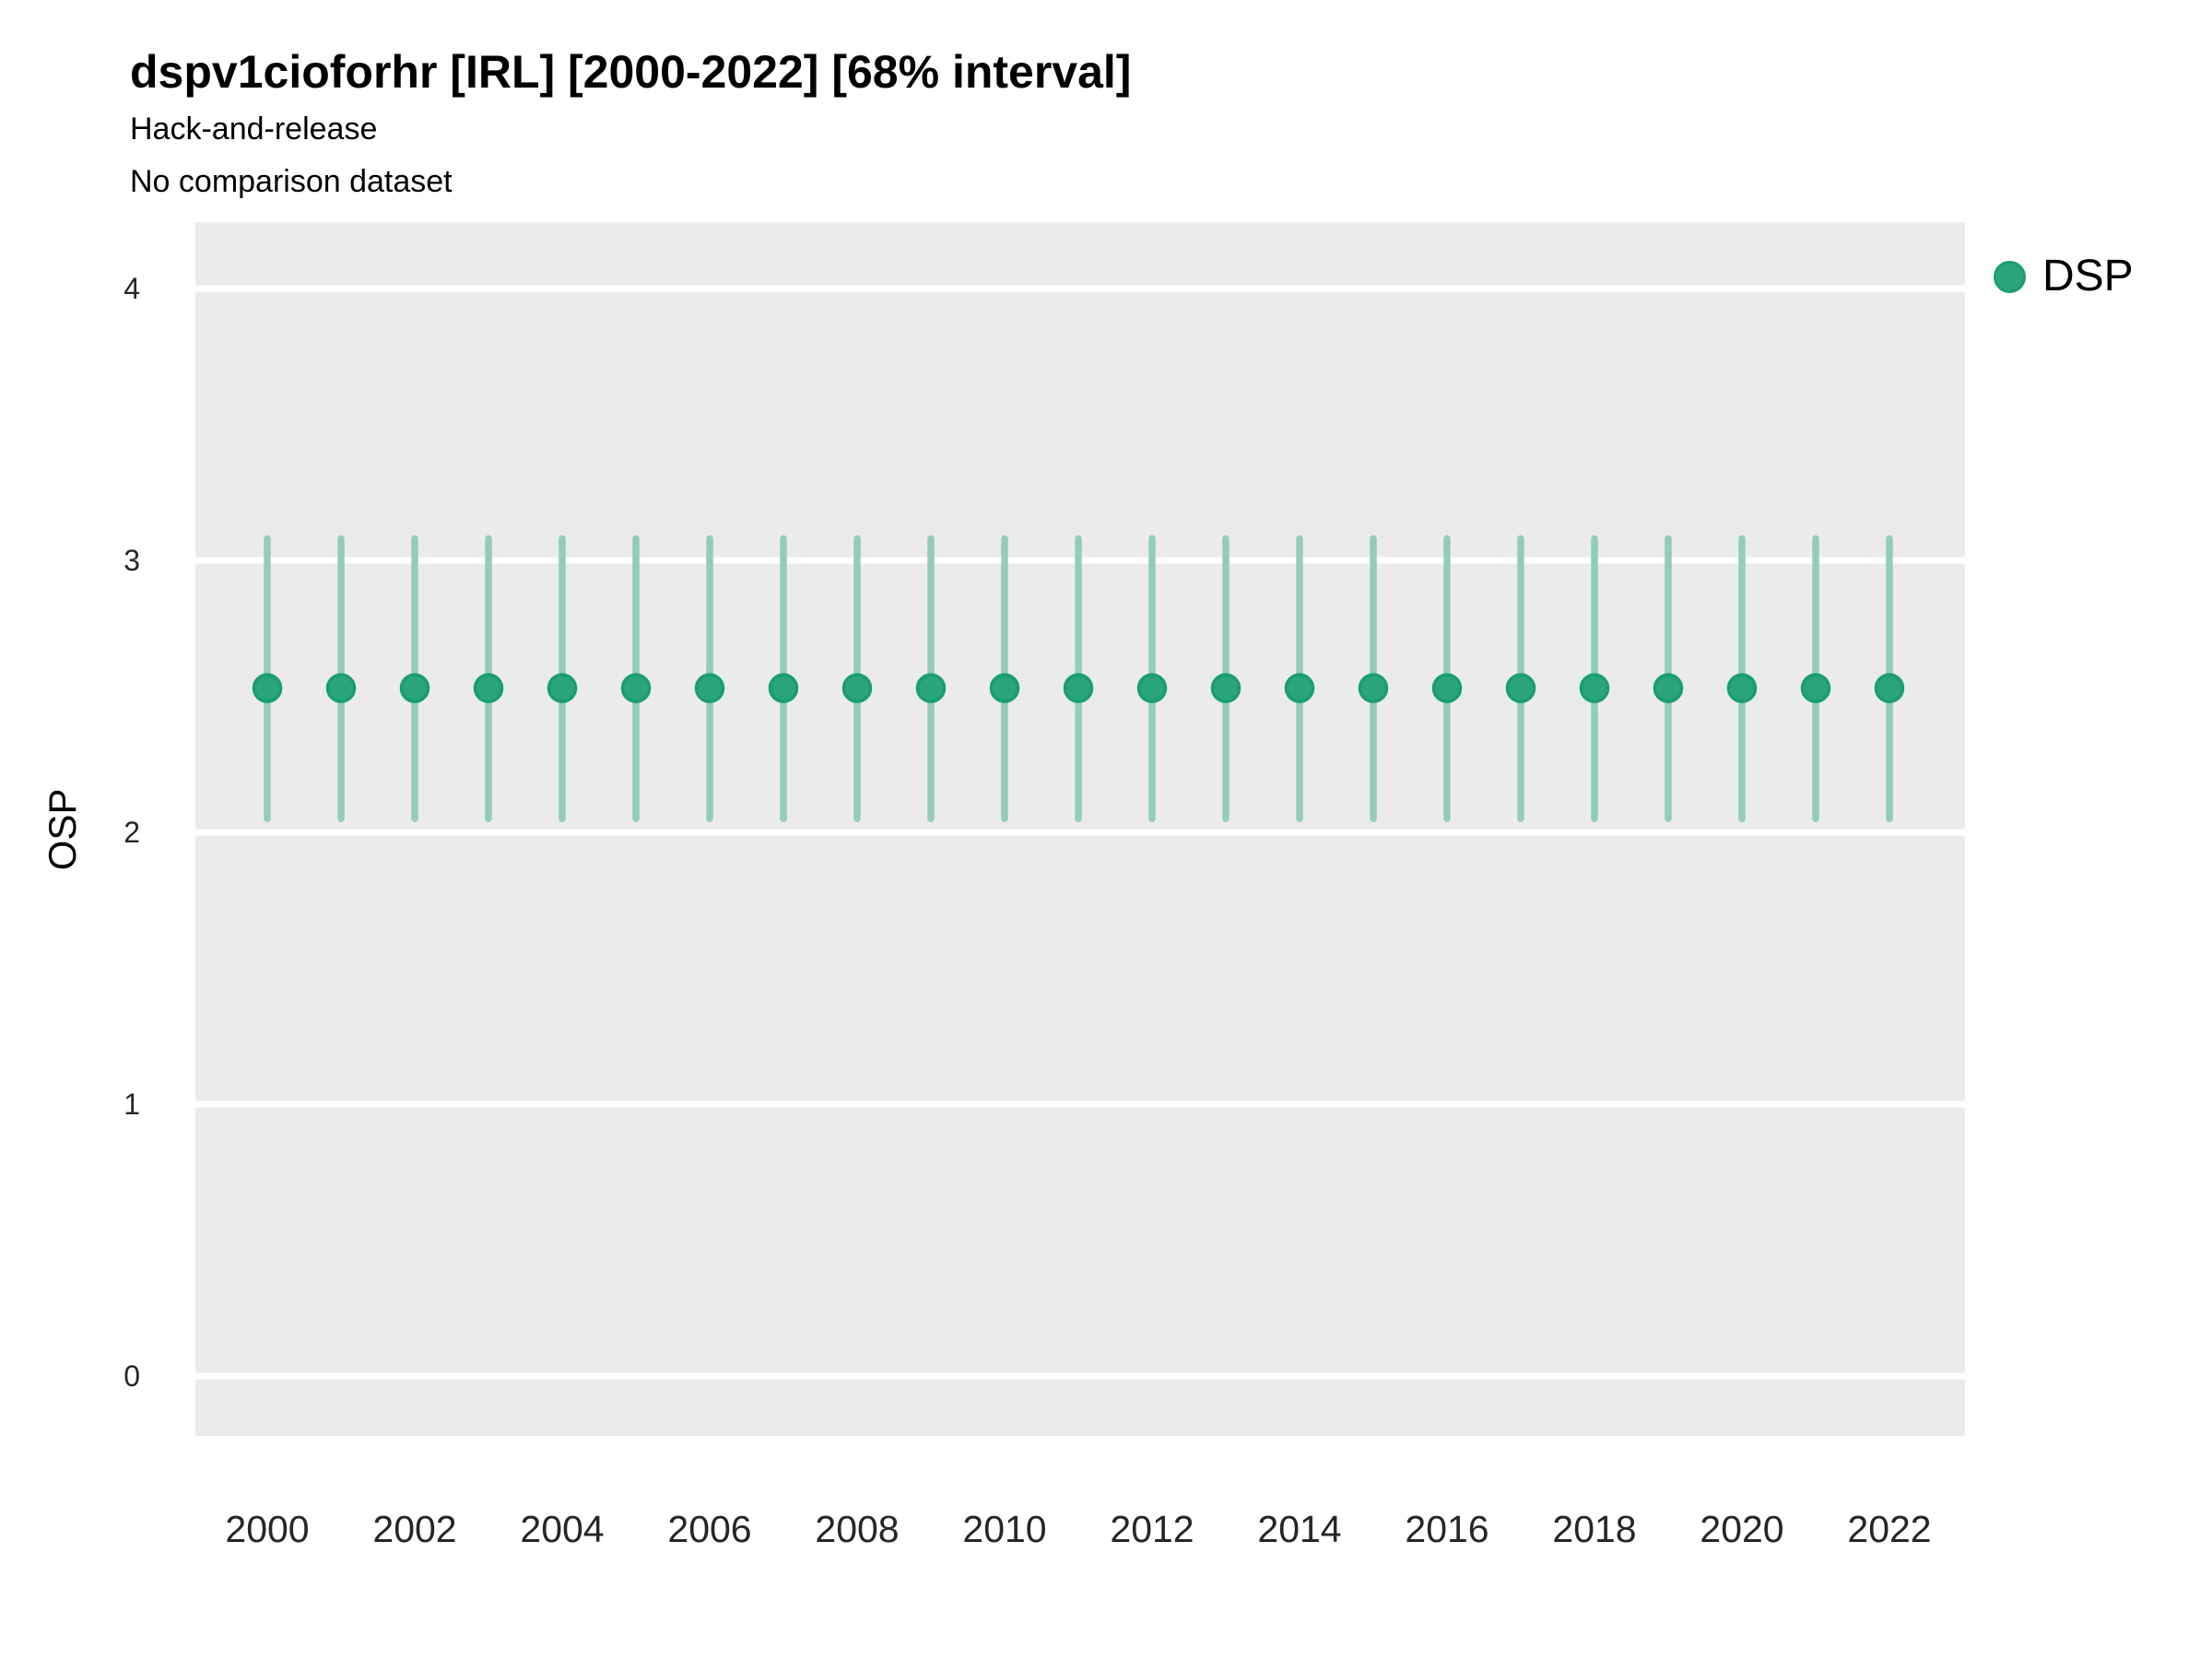 The height and width of the screenshot is (1659, 2212). Describe the element at coordinates (62, 830) in the screenshot. I see `y-axis-title: OSP` at that location.